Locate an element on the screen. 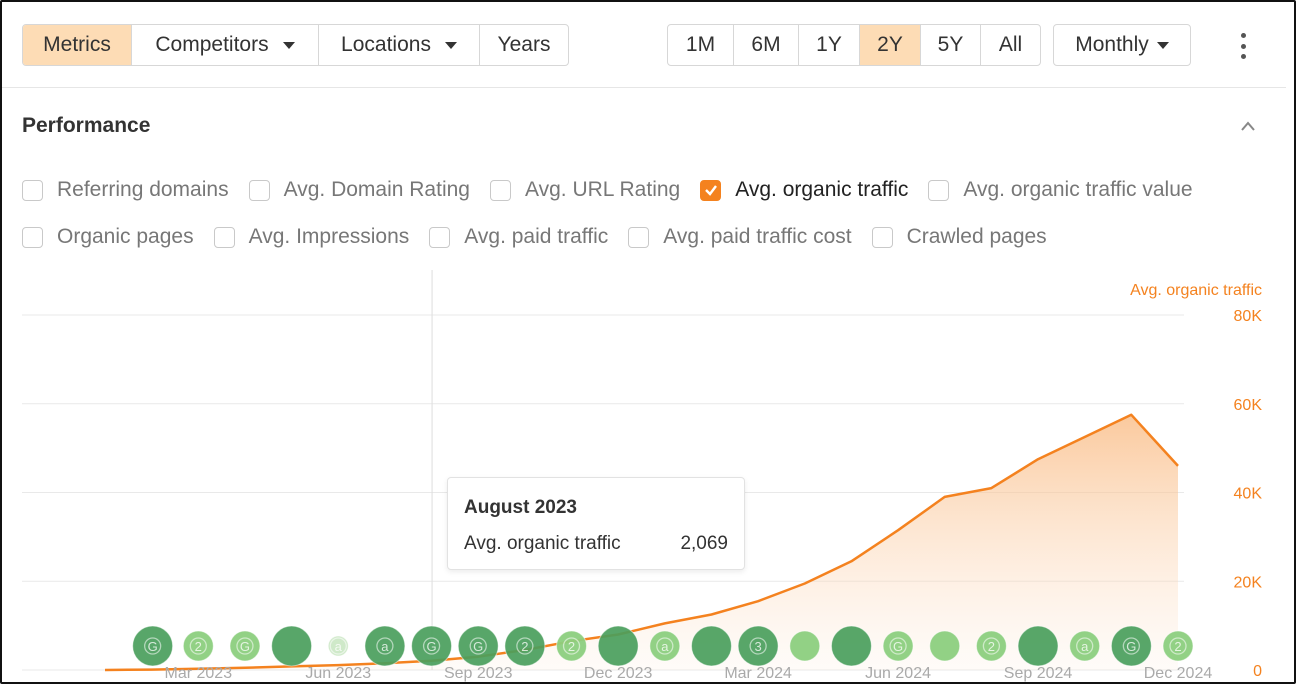  metric-label: Avg. Impressions is located at coordinates (329, 236).